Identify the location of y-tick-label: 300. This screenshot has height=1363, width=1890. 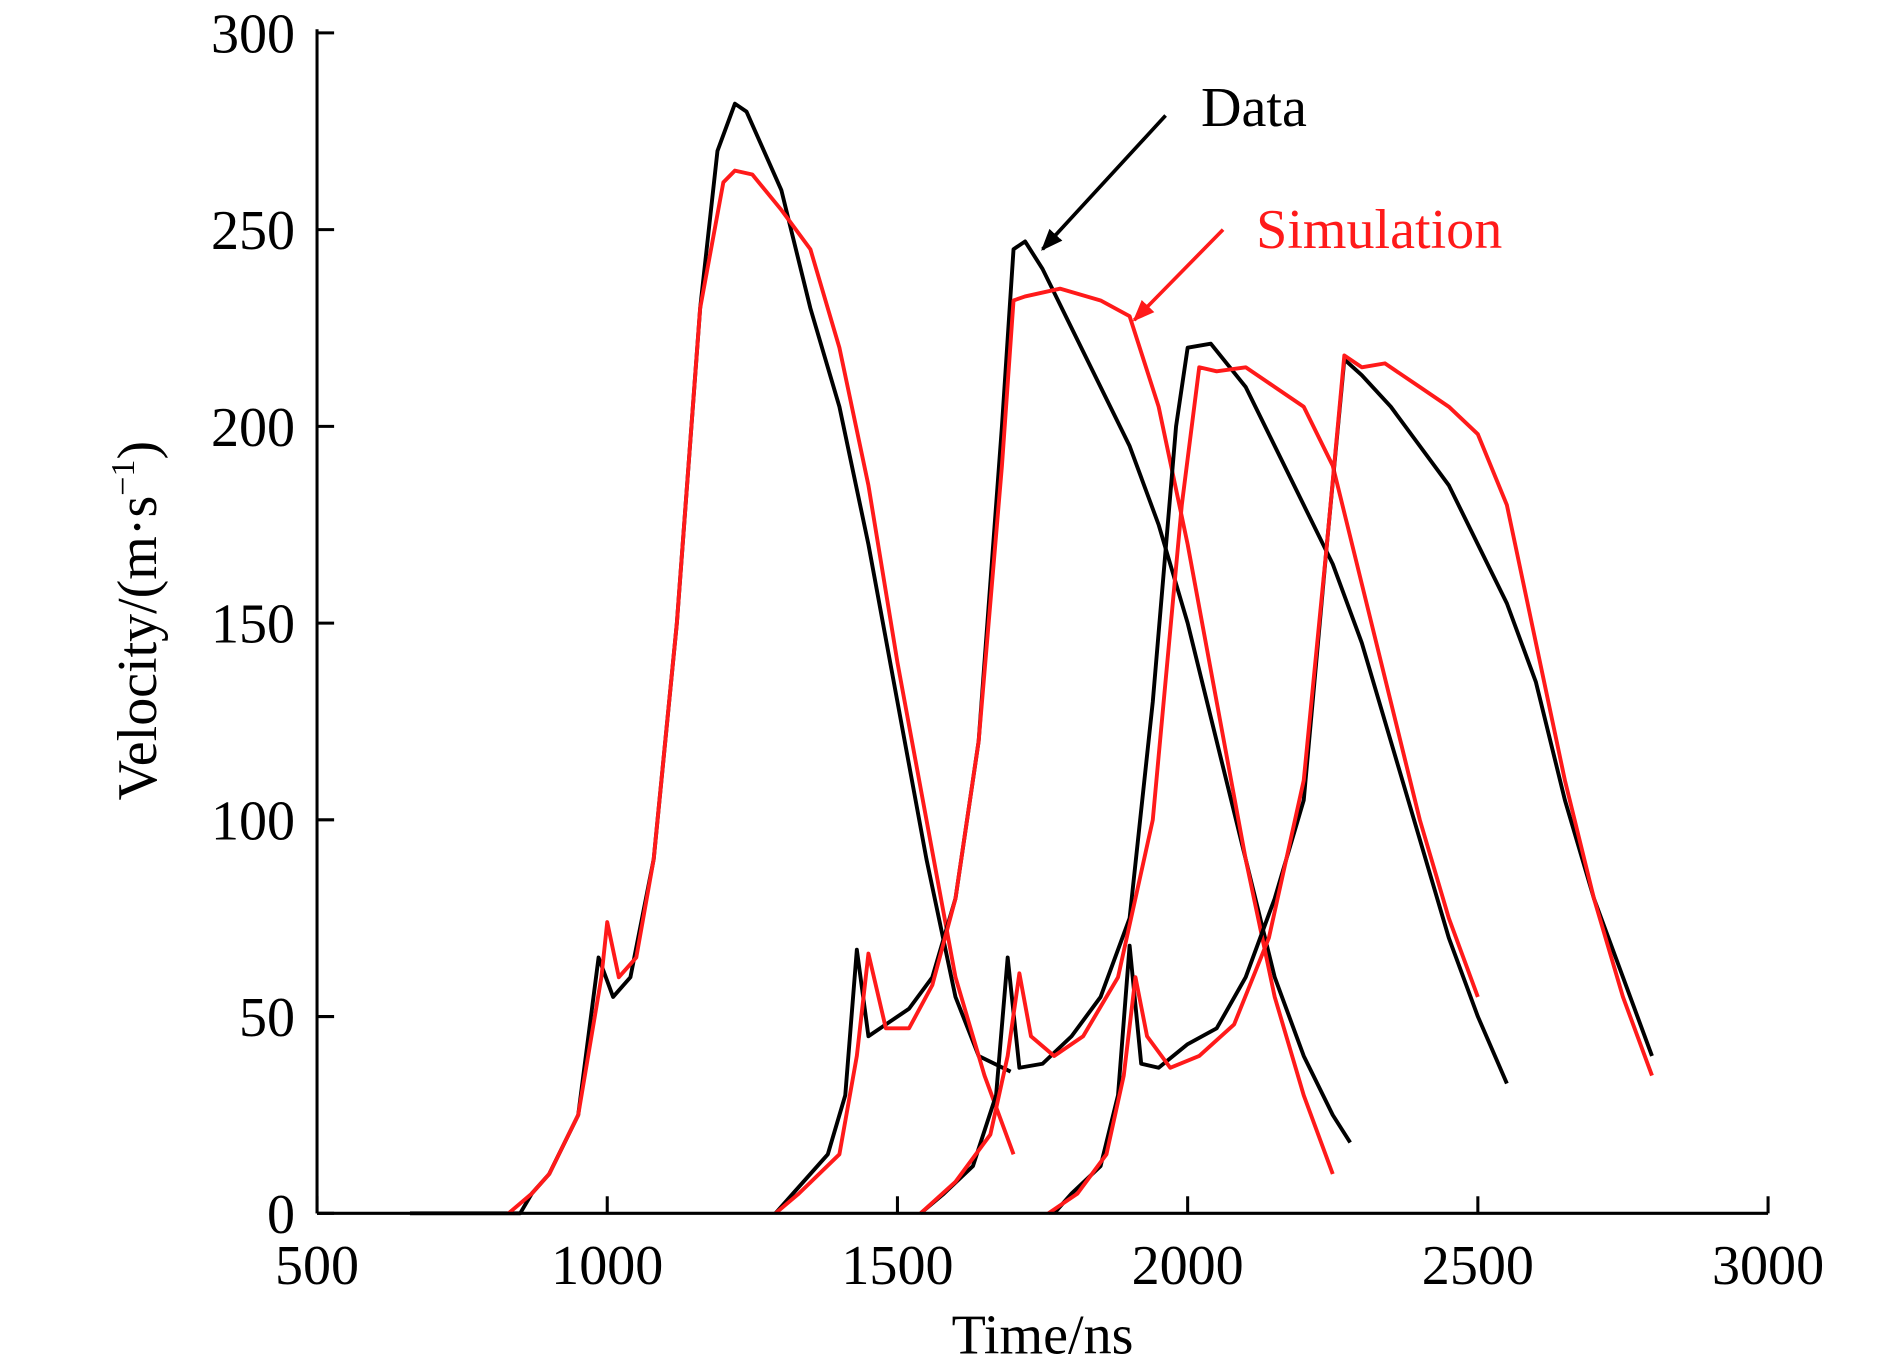
(253, 34).